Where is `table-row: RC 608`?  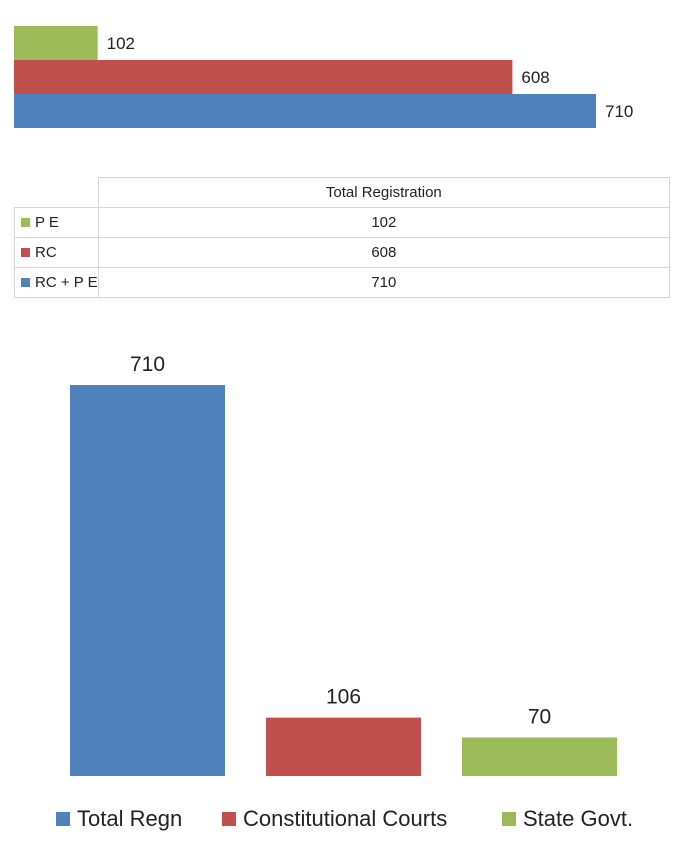 table-row: RC 608 is located at coordinates (342, 252).